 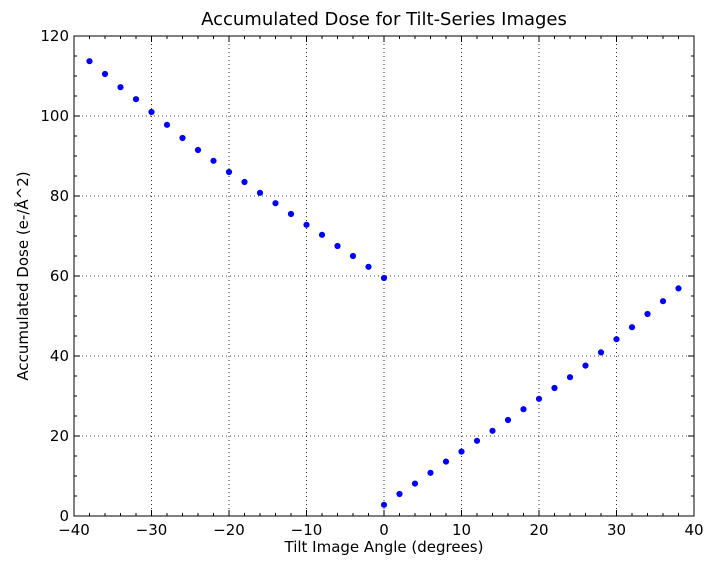 What do you see at coordinates (152, 530) in the screenshot?
I see `x-tick-label: −30` at bounding box center [152, 530].